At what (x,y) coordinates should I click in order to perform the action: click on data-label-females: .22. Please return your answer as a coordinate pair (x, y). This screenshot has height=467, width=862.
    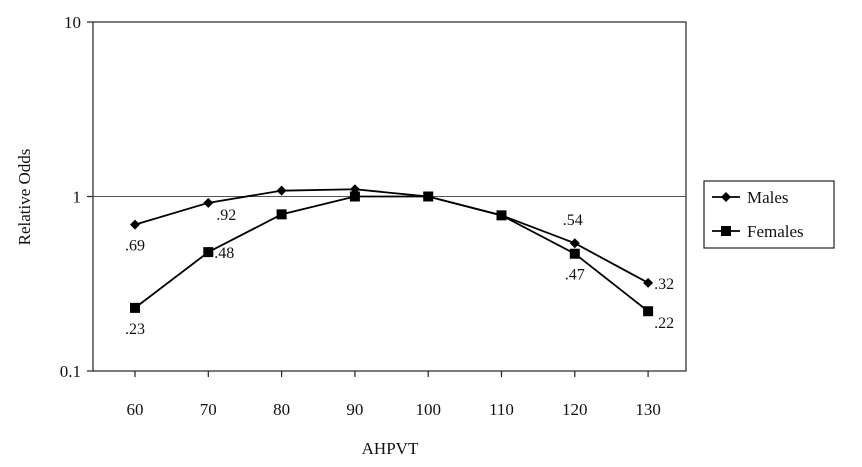
    Looking at the image, I should click on (664, 323).